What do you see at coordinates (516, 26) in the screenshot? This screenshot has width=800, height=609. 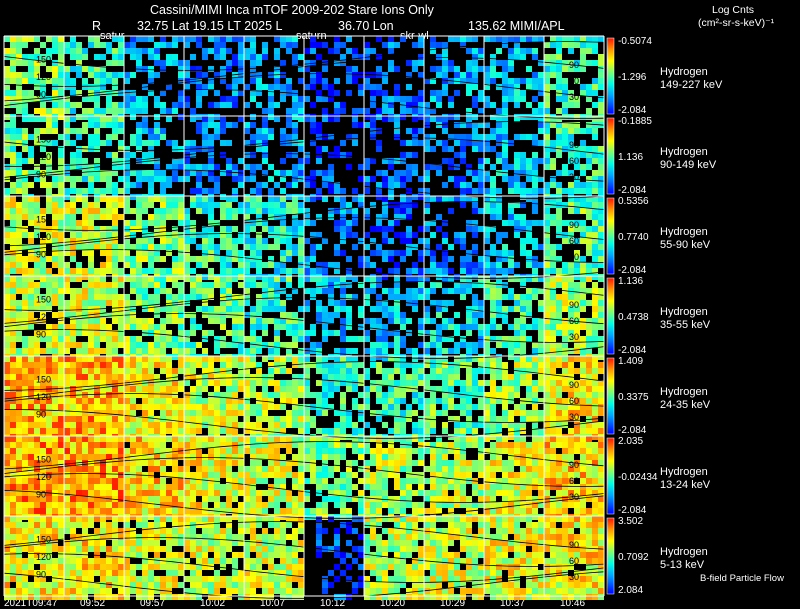 I see `mimi-label: 135.62 MIMI/APL` at bounding box center [516, 26].